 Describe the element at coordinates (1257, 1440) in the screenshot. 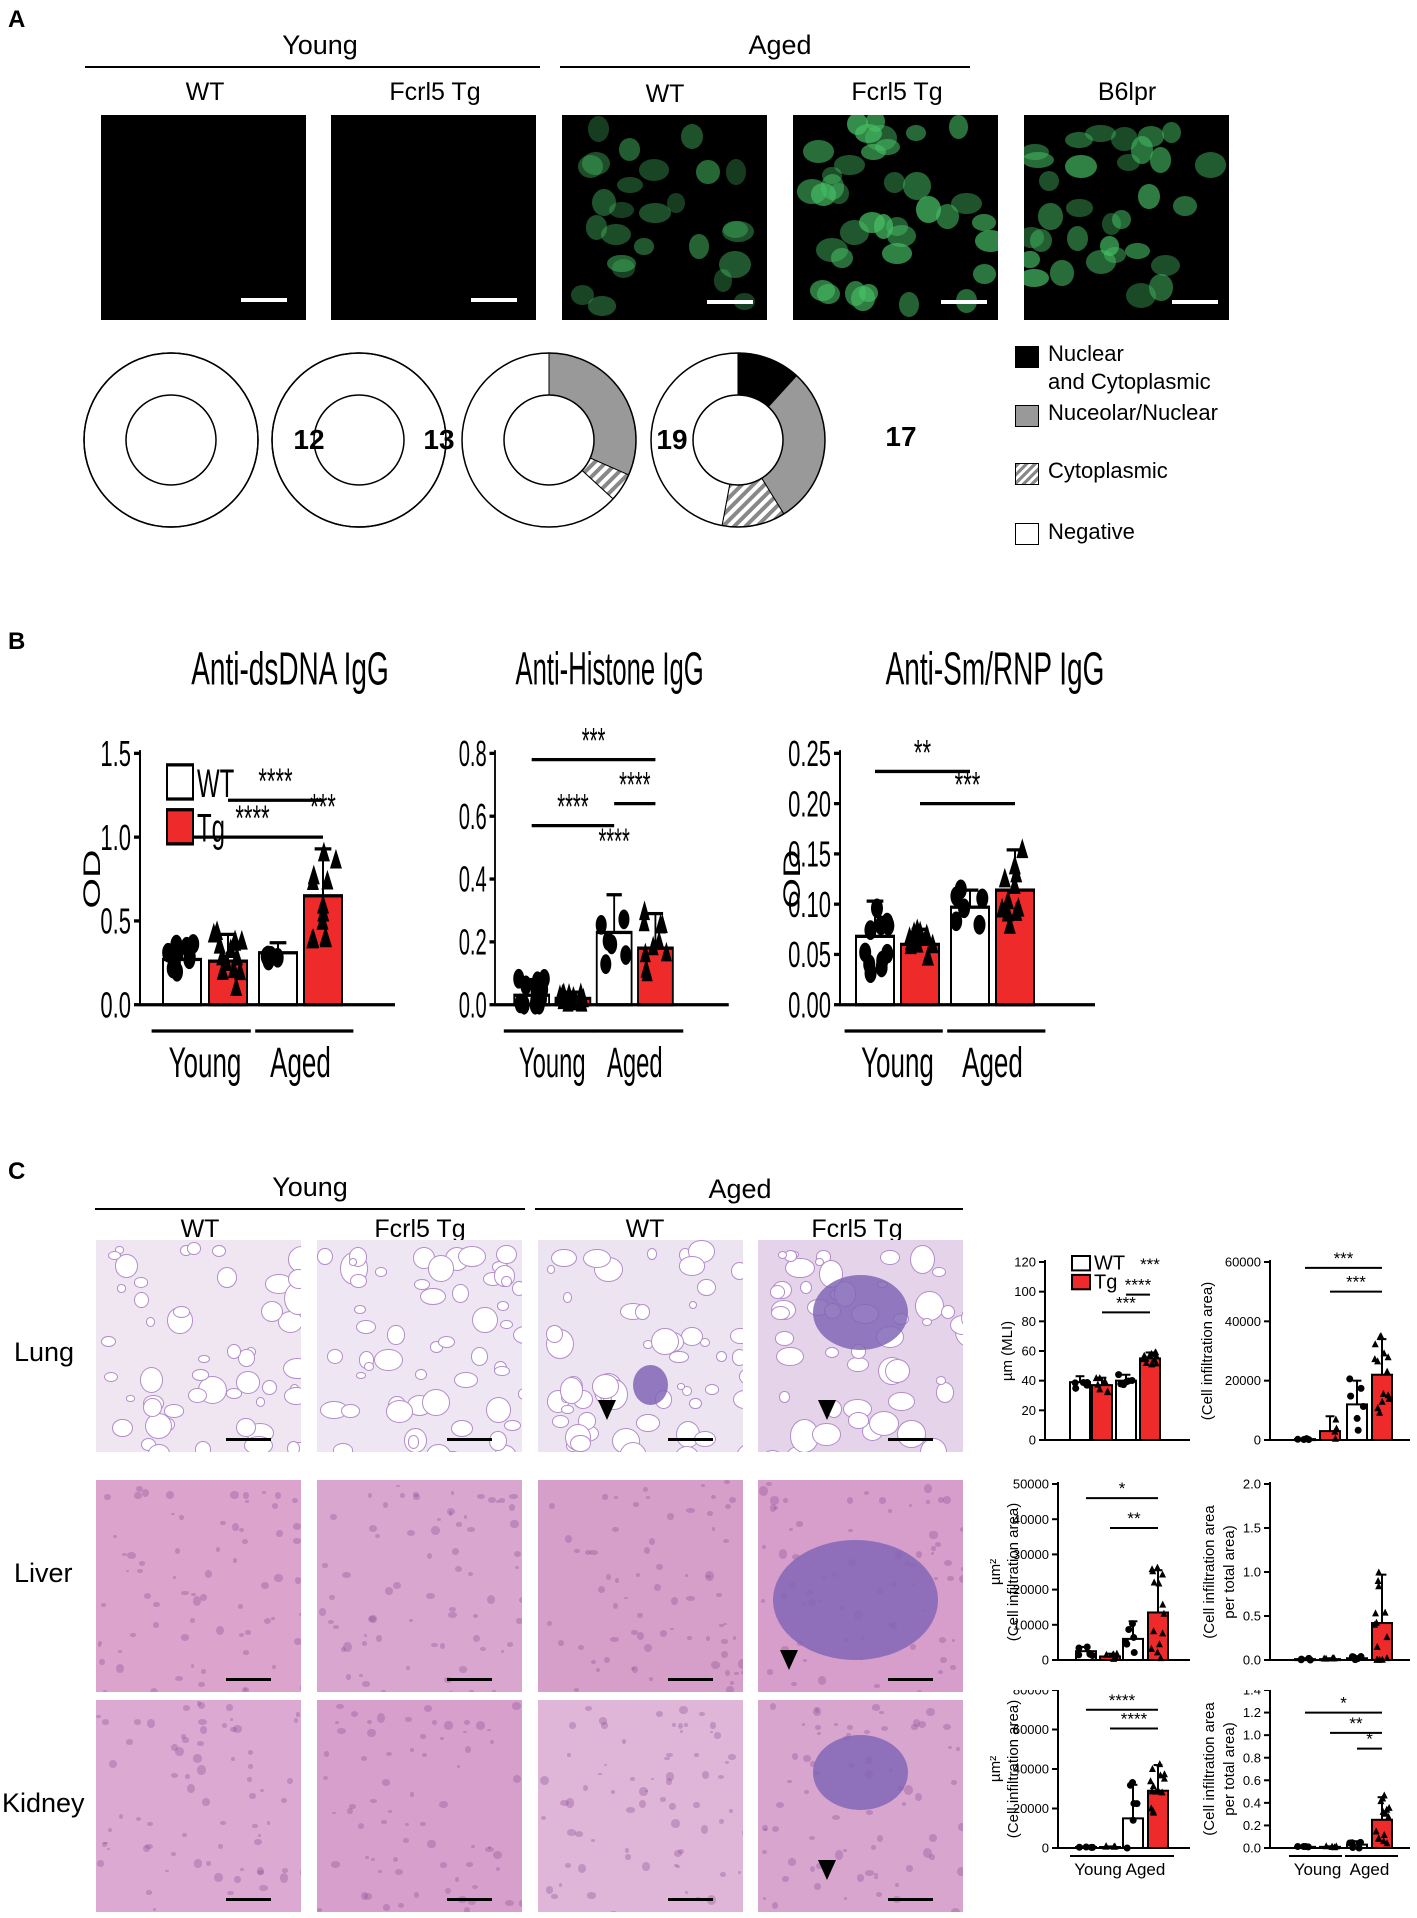

I see `y-tick-label: 0` at that location.